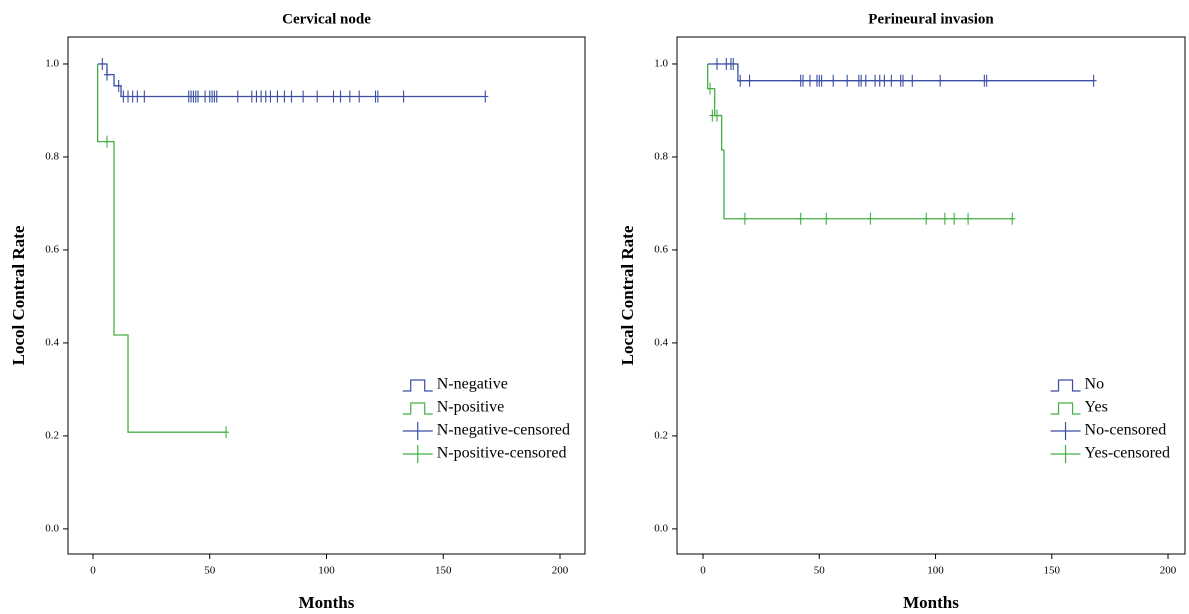  I want to click on legend-label: No, so click(1095, 384).